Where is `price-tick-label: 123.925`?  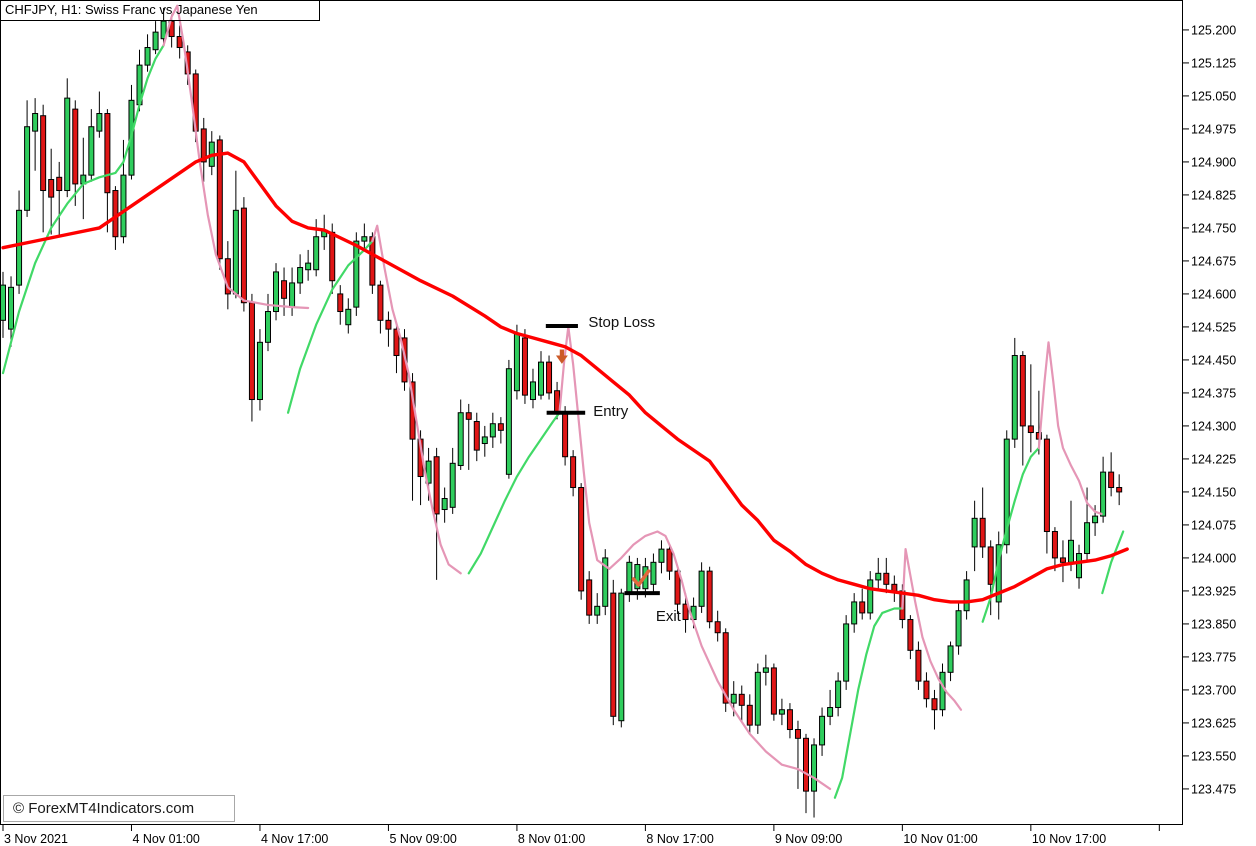
price-tick-label: 123.925 is located at coordinates (1213, 591).